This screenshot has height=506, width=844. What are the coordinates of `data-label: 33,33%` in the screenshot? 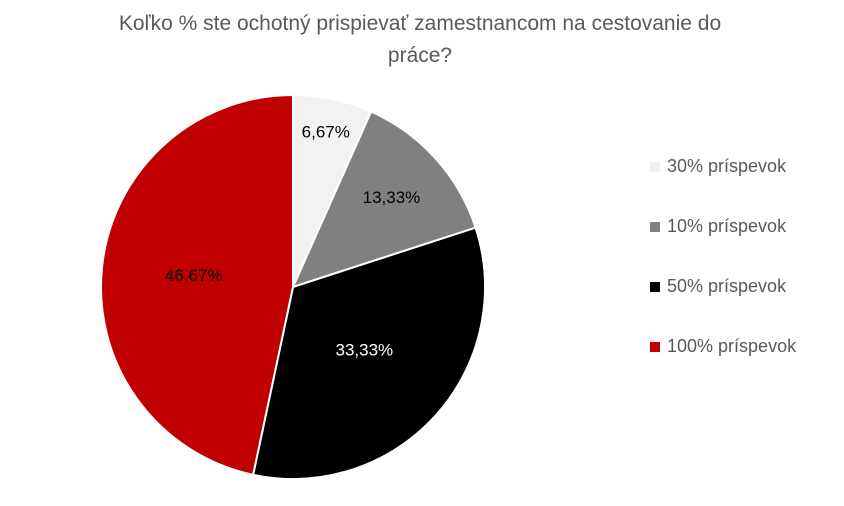 It's located at (365, 350).